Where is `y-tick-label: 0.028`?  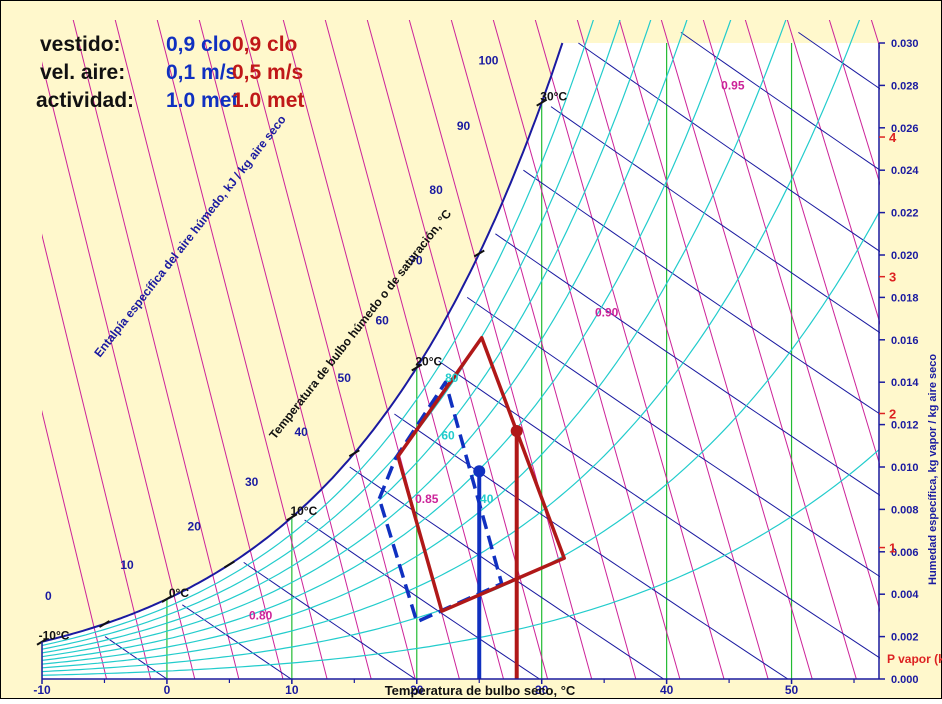 y-tick-label: 0.028 is located at coordinates (905, 86).